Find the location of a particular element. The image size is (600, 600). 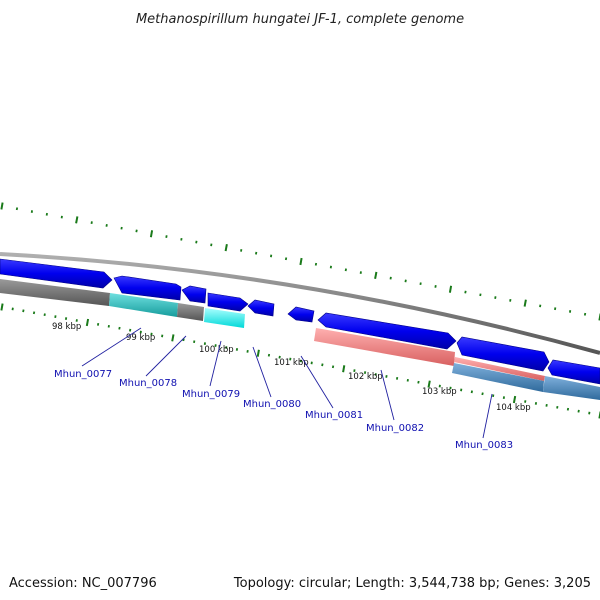

gene-label-mhun-0077: Mhun_0077 is located at coordinates (83, 374).